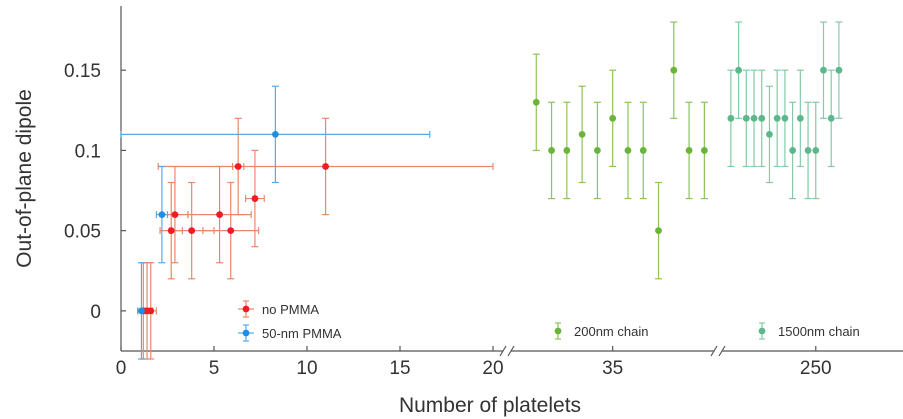 Image resolution: width=903 pixels, height=419 pixels. Describe the element at coordinates (82, 232) in the screenshot. I see `y-tick-label: 0.05` at that location.